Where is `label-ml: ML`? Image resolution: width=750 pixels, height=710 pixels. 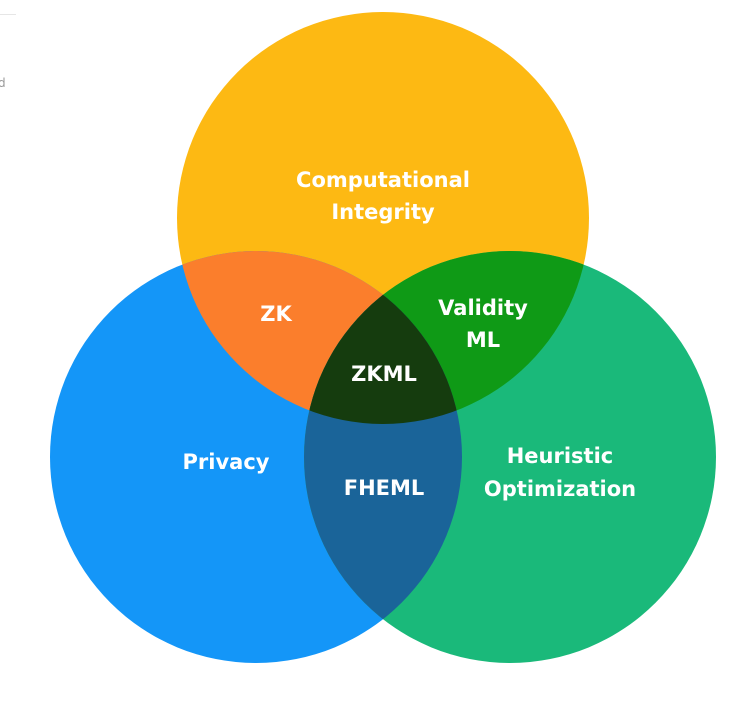
label-ml: ML is located at coordinates (483, 340).